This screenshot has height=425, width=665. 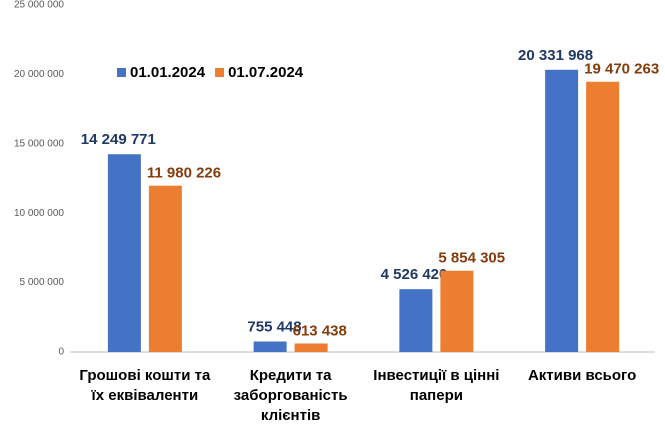 I want to click on value-label: 4 526 420, so click(x=414, y=274).